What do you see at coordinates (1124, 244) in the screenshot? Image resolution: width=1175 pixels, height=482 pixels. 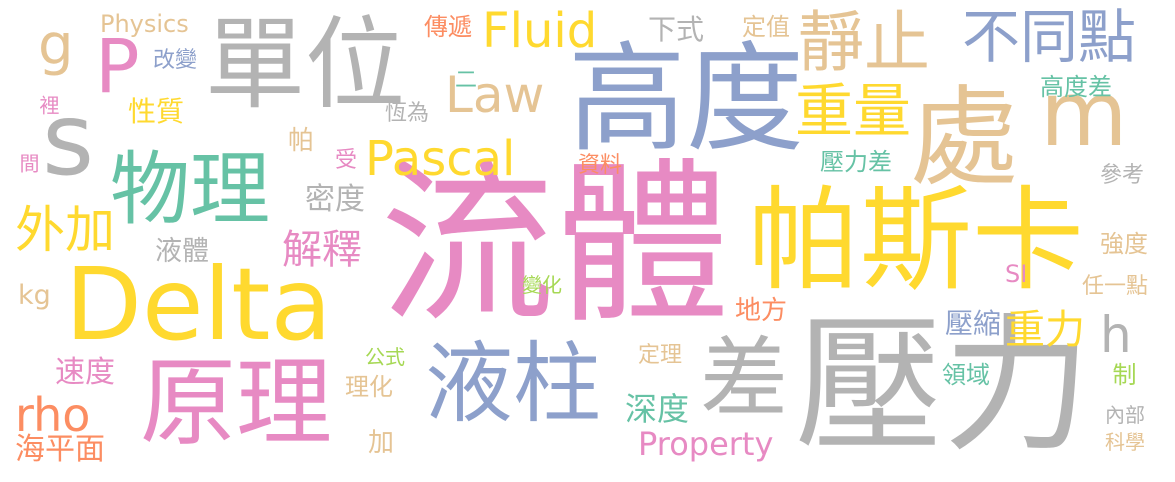 I see `word-qiangdu: 強度` at bounding box center [1124, 244].